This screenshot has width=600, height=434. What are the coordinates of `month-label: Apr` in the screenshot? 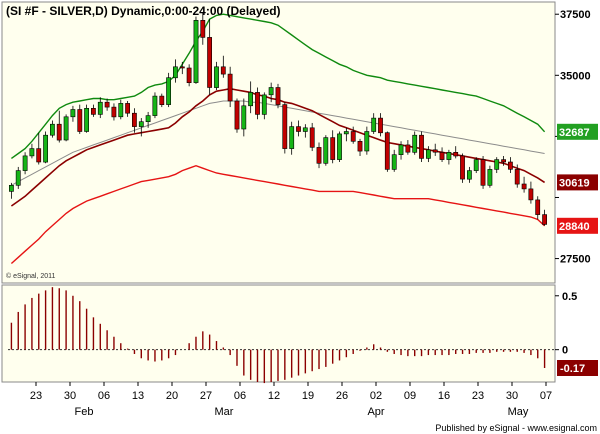 It's located at (375, 412).